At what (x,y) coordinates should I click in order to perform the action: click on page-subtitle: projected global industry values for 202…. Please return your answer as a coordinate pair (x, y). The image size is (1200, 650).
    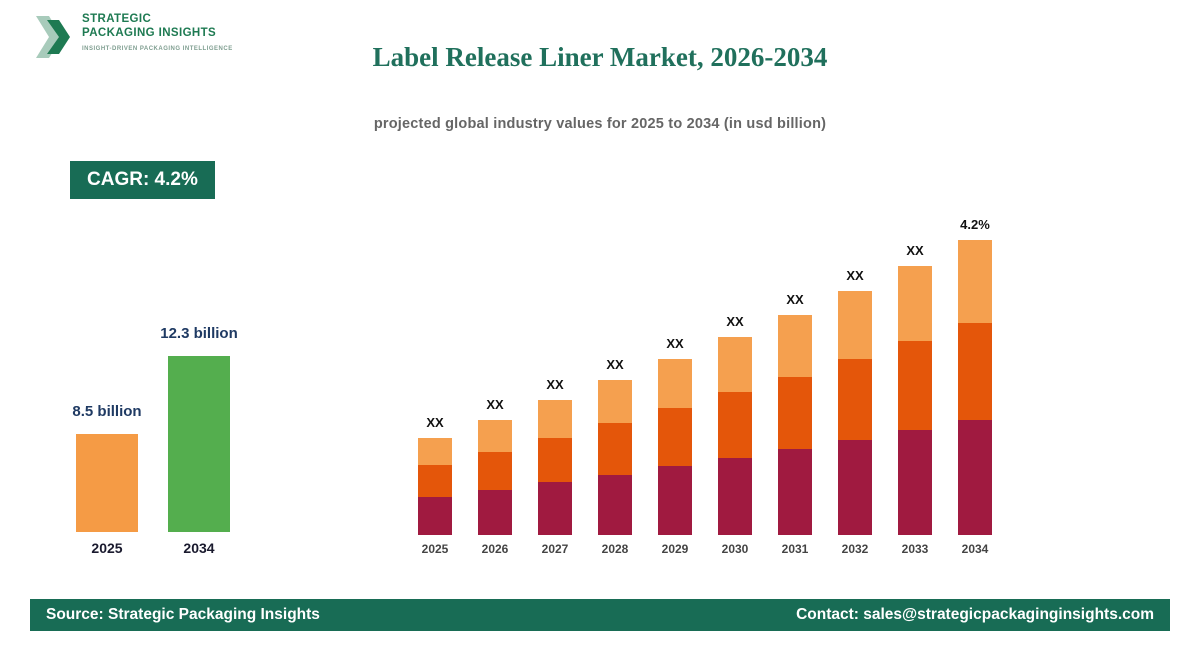
    Looking at the image, I should click on (600, 124).